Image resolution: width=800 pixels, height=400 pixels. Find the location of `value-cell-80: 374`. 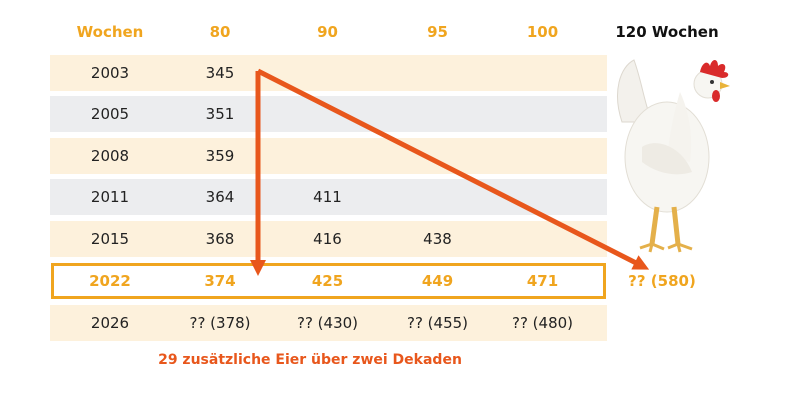

value-cell-80: 374 is located at coordinates (220, 281).